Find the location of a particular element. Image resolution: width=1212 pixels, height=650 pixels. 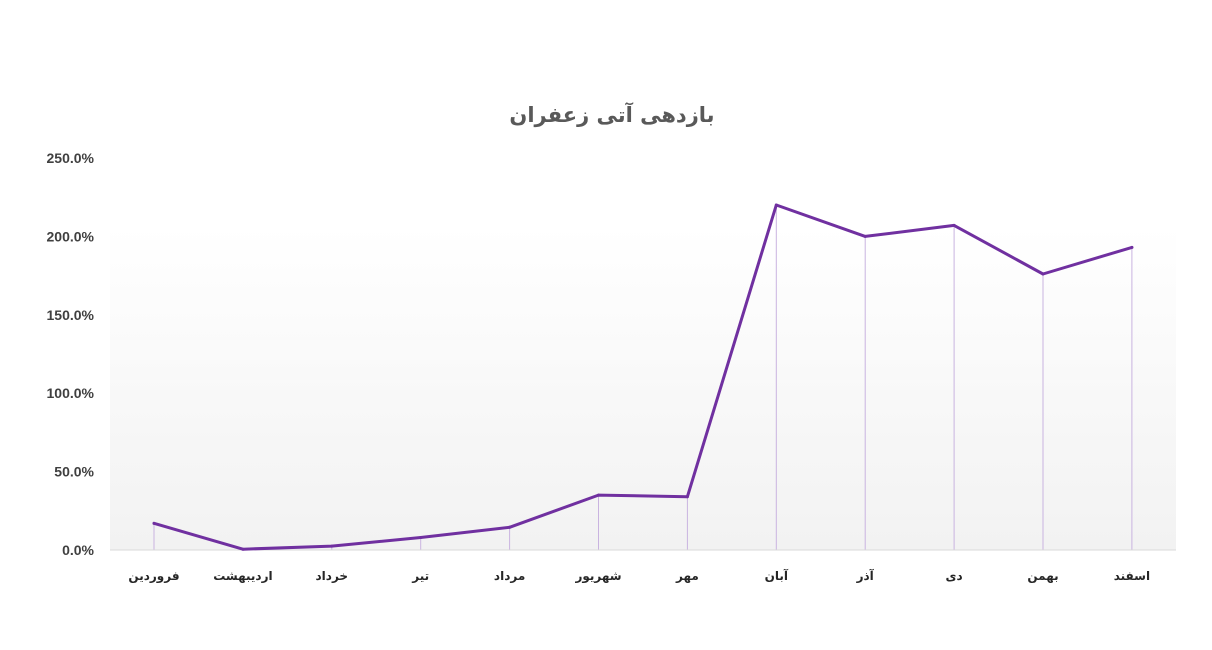

x-tick-label: اردیبهشت is located at coordinates (242, 576).